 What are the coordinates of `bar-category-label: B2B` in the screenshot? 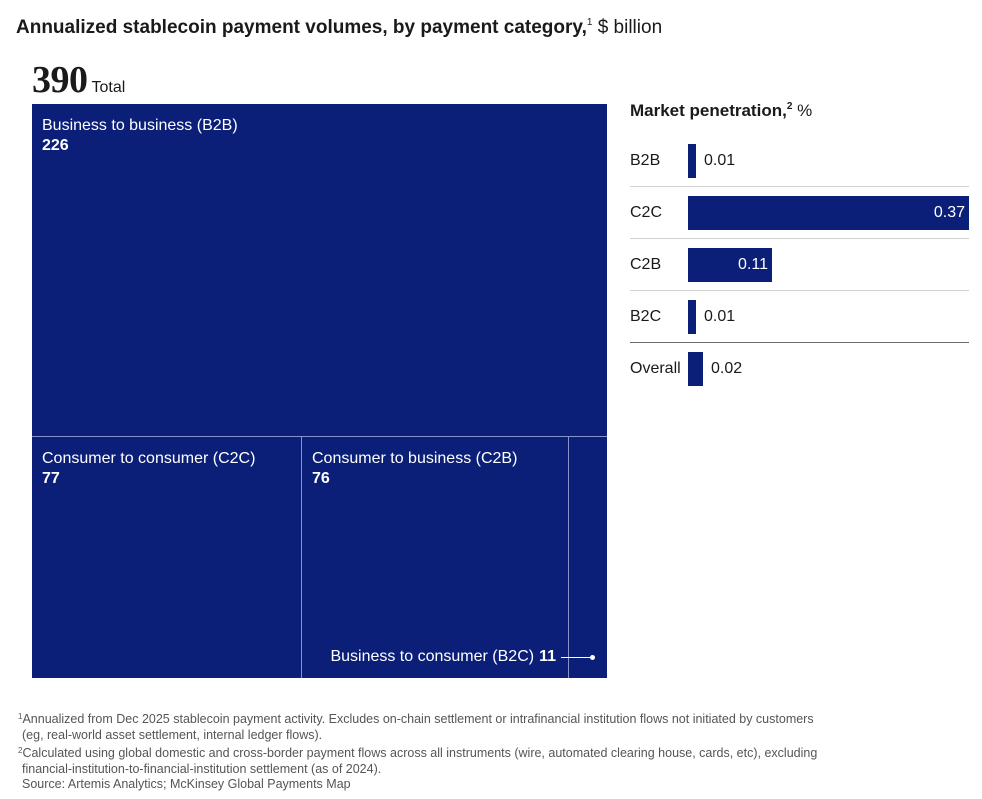 It's located at (645, 160).